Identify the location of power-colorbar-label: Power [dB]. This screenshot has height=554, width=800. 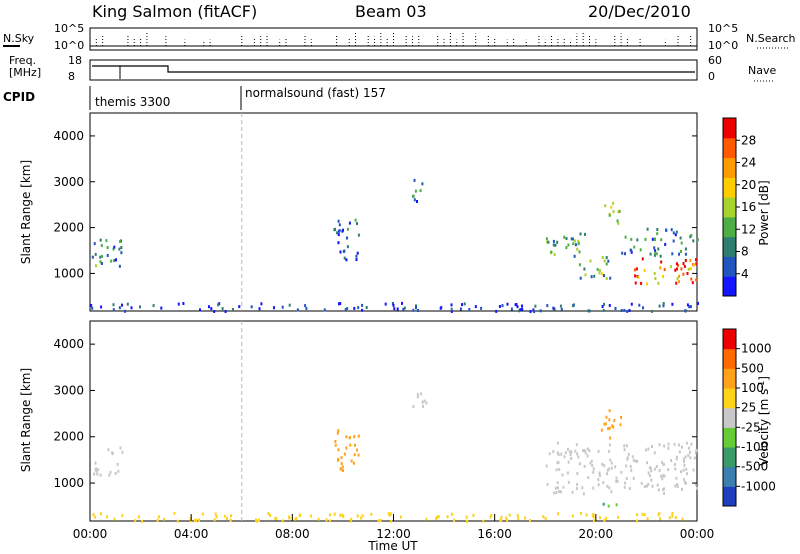
(764, 212).